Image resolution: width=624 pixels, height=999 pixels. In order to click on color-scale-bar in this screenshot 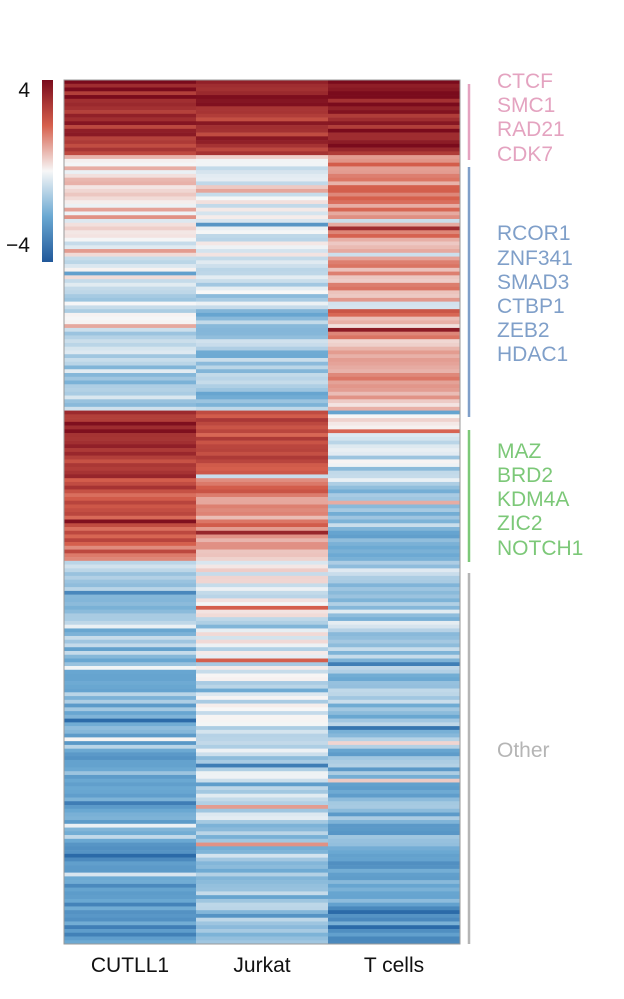, I will do `click(47, 171)`.